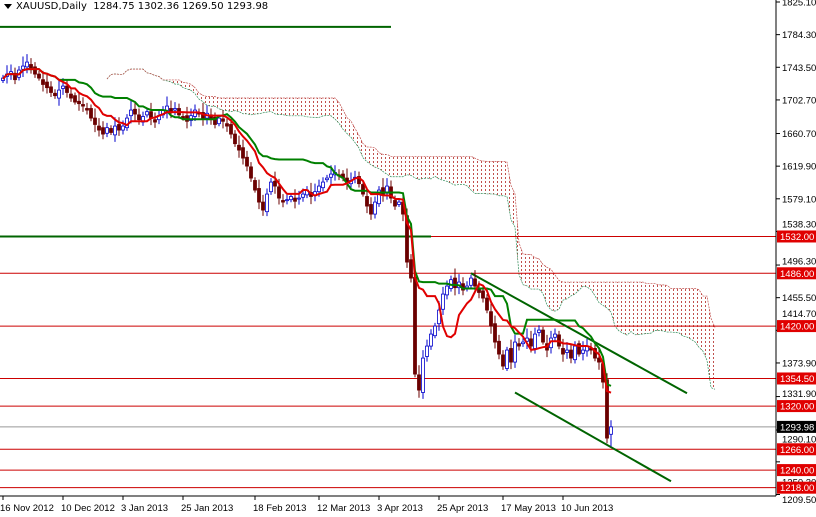 This screenshot has height=517, width=816. Describe the element at coordinates (579, 333) in the screenshot. I see `trend-line` at that location.